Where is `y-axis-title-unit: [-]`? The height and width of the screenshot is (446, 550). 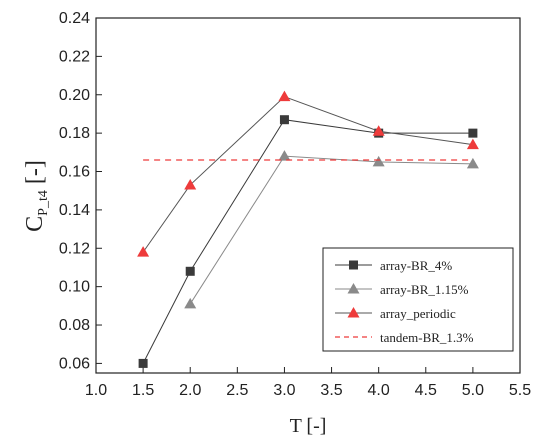
y-axis-title-unit: [-] is located at coordinates (35, 175).